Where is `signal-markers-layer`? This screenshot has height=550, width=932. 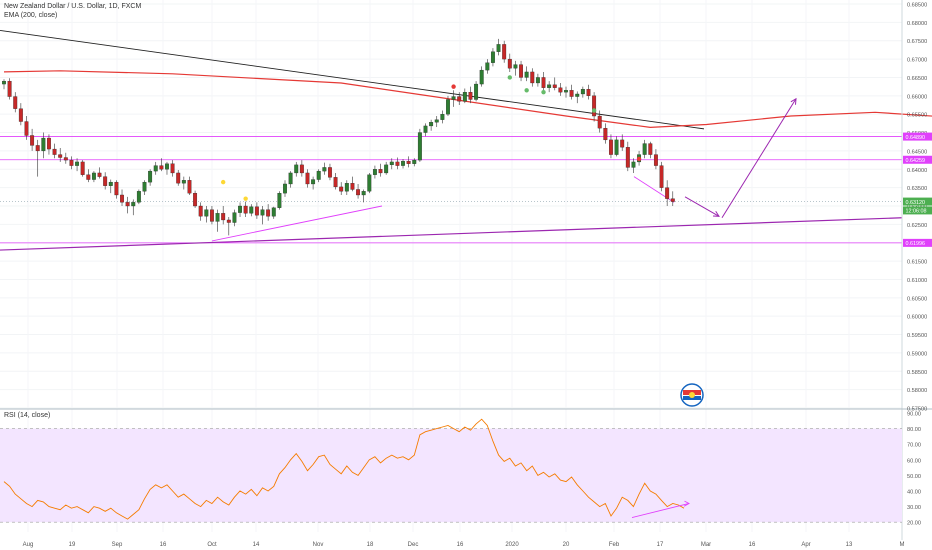 signal-markers-layer is located at coordinates (431, 138).